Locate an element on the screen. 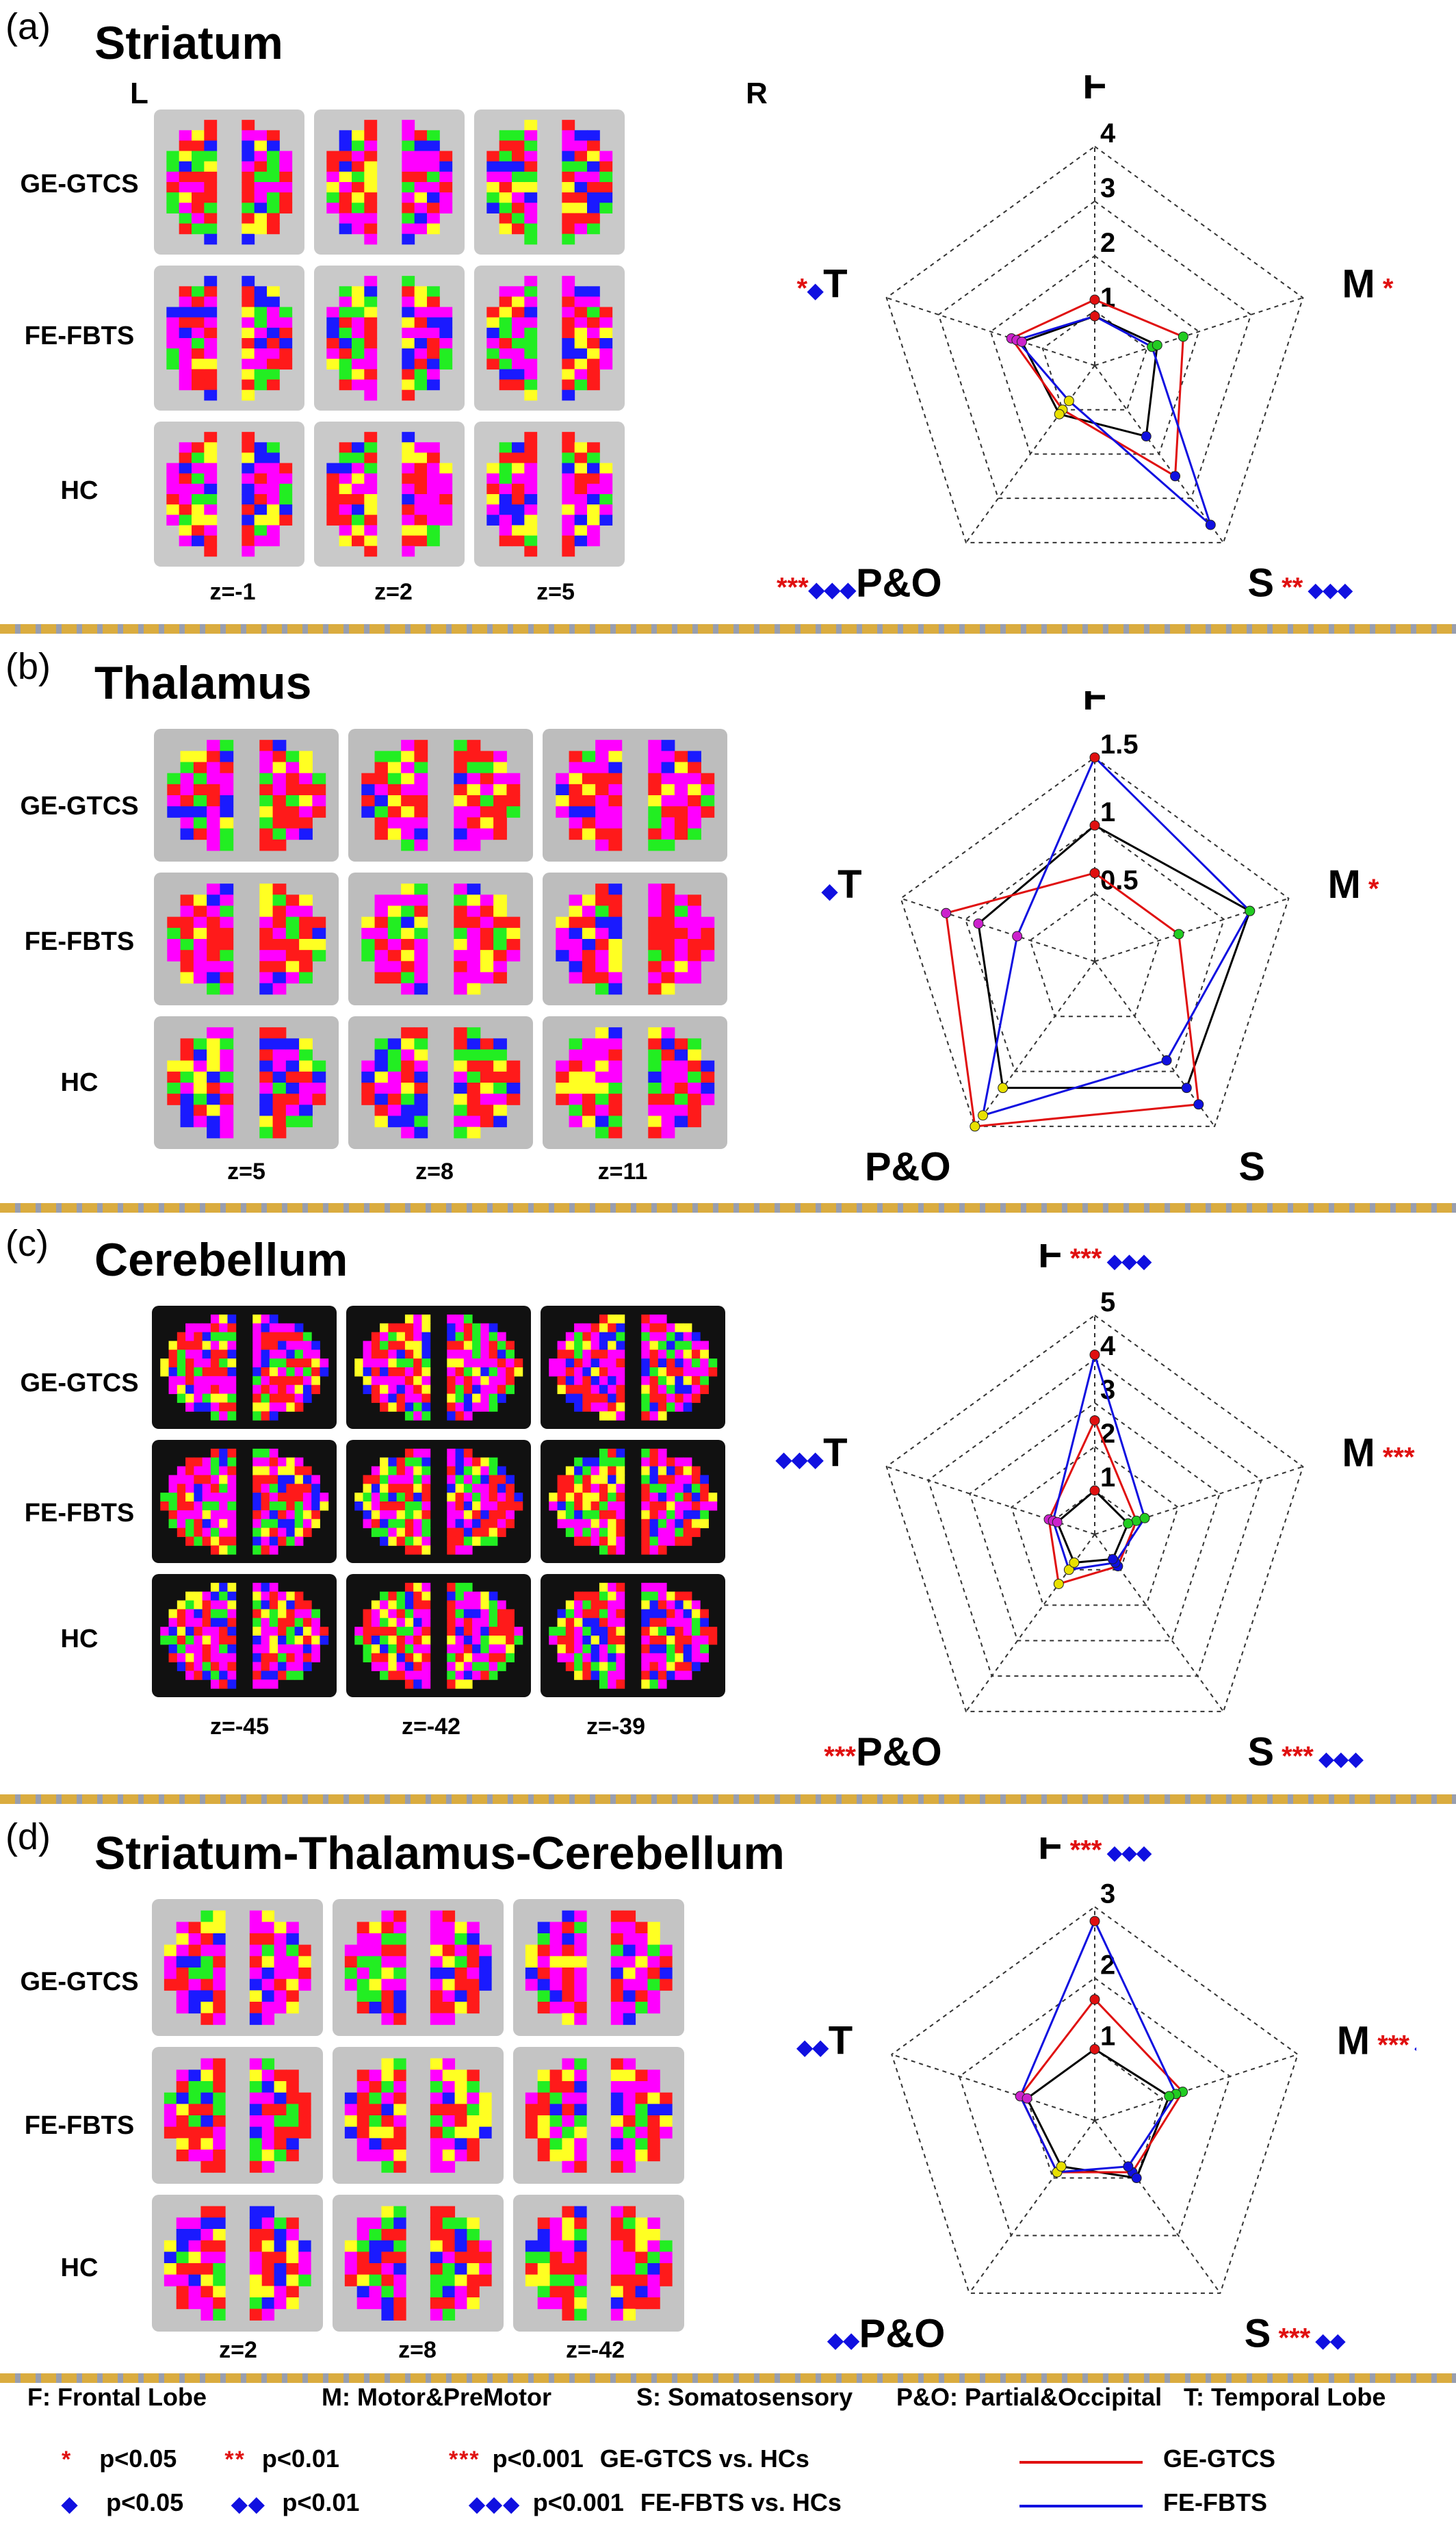  panel-title: Striatum-Thalamus-Cerebellum is located at coordinates (439, 1853).